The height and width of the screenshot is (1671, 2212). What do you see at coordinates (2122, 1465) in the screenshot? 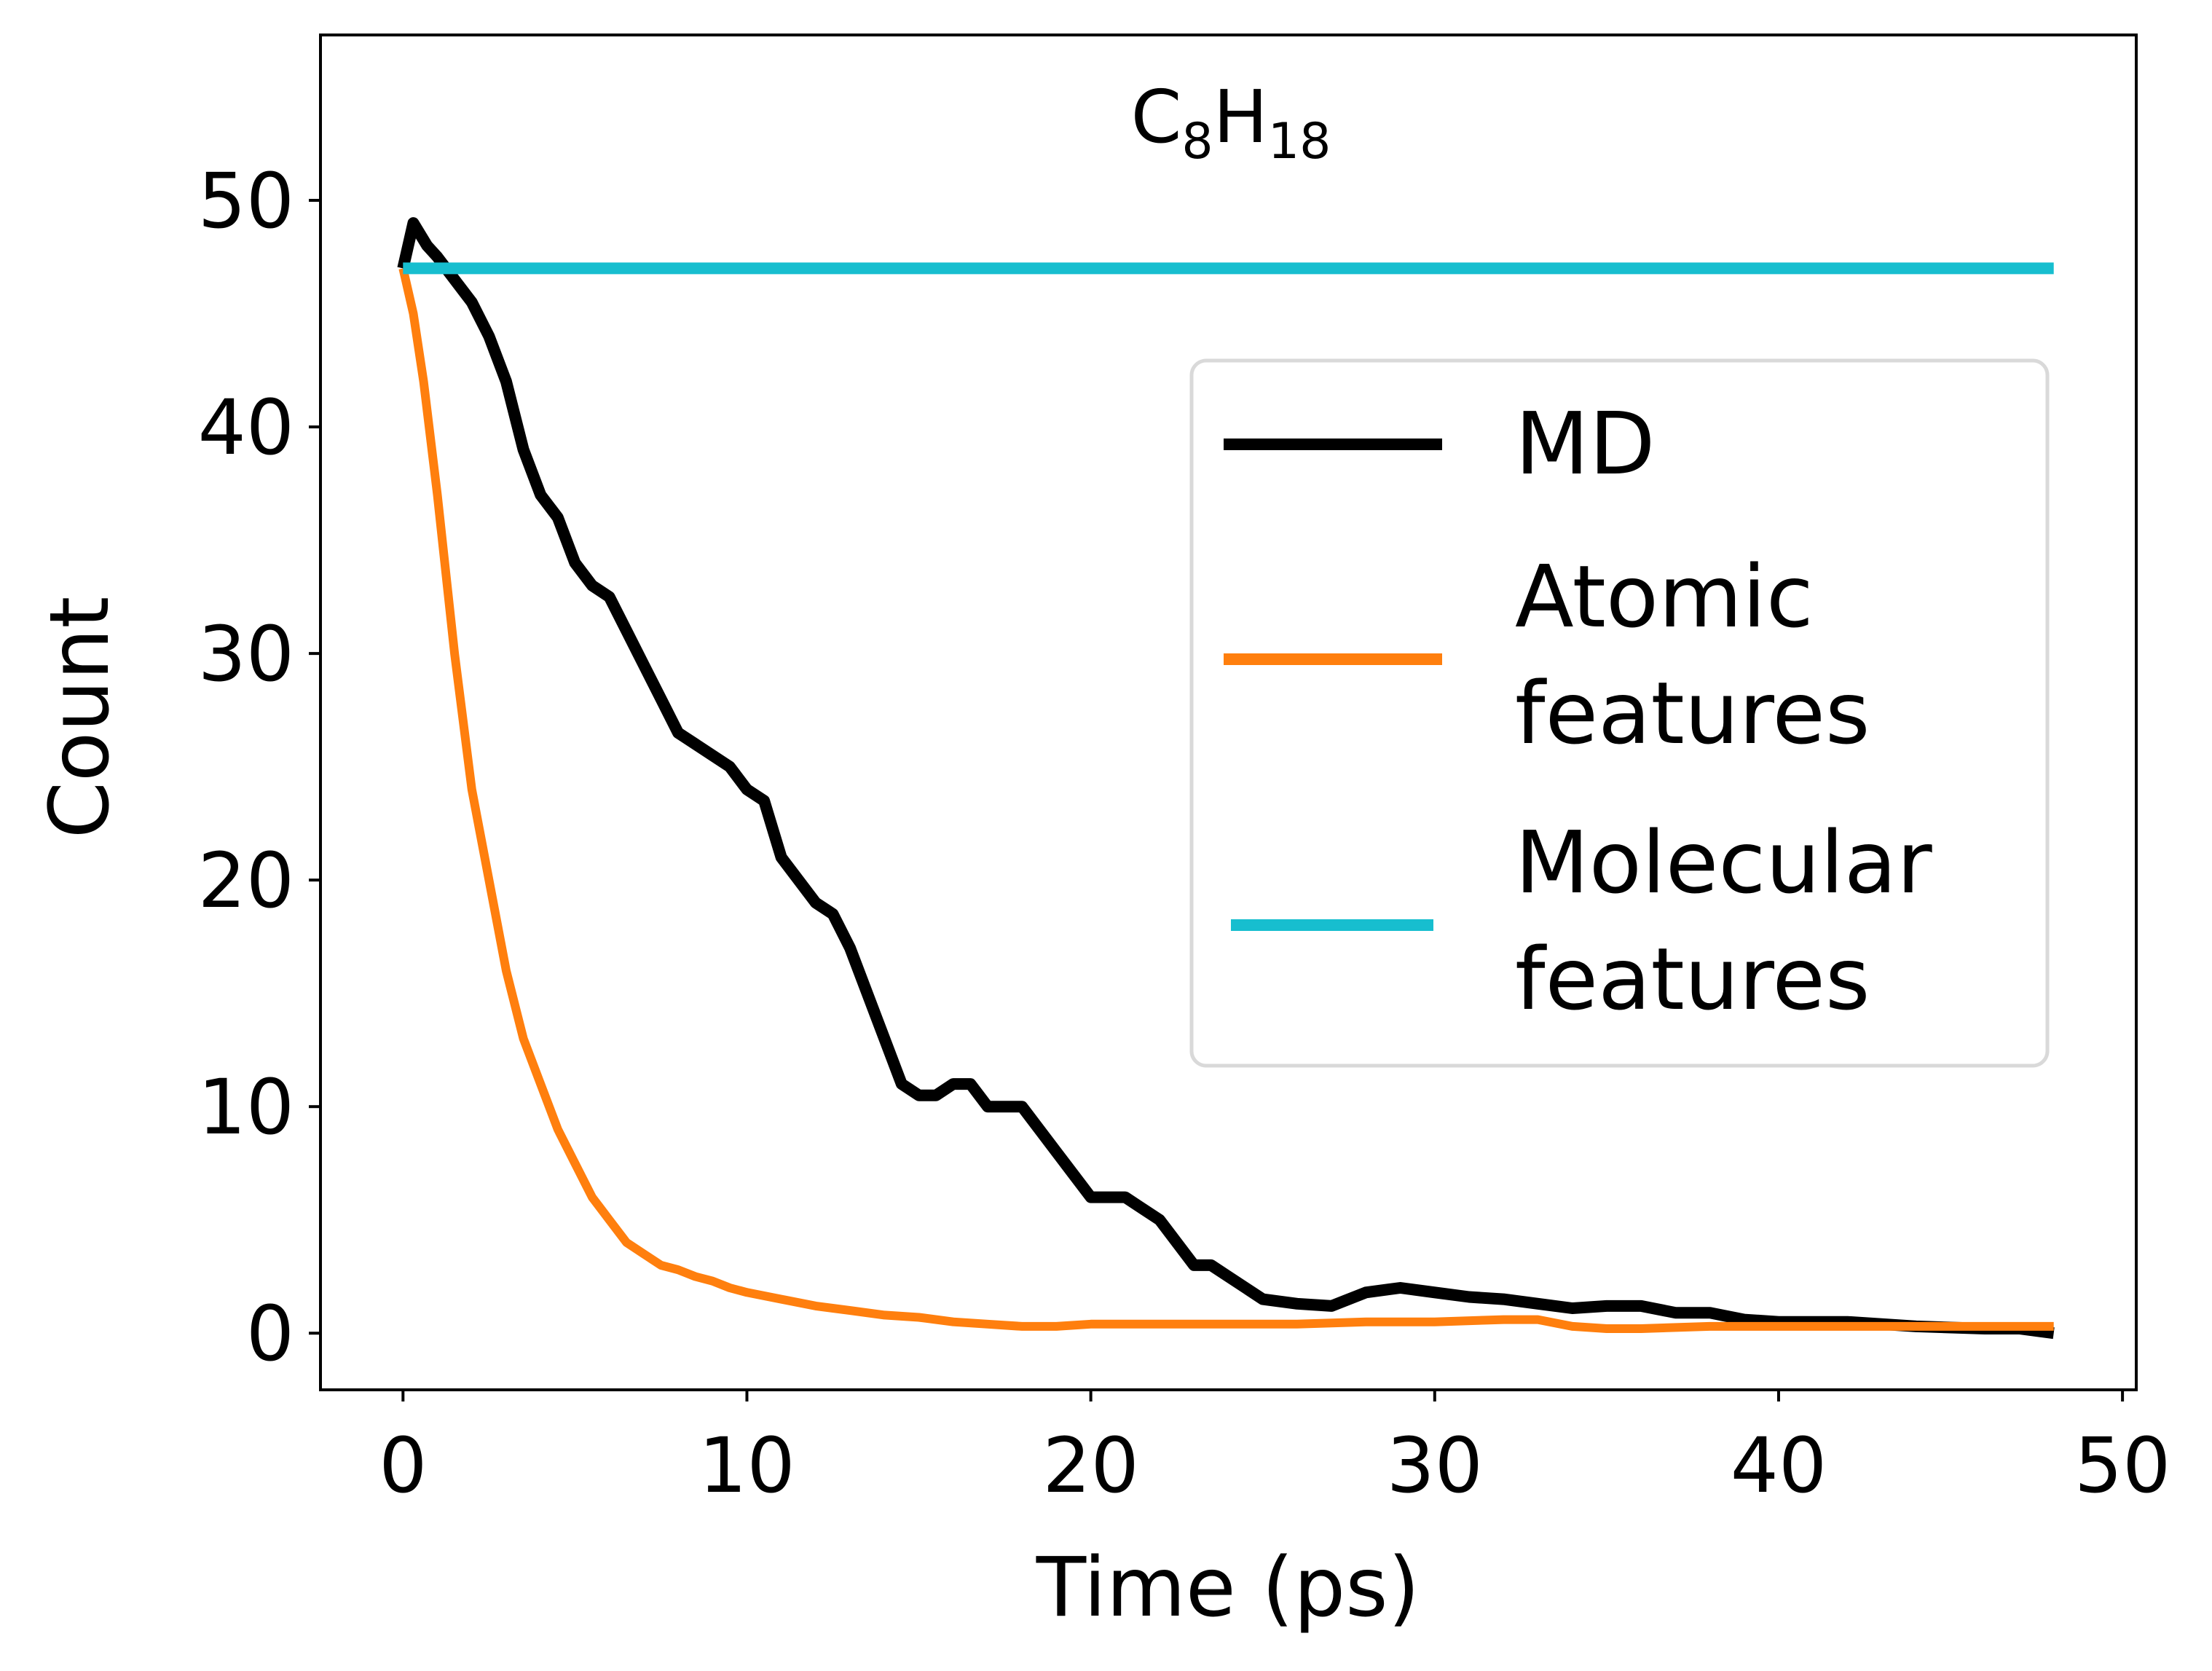
I see `x-tick-label: 50` at bounding box center [2122, 1465].